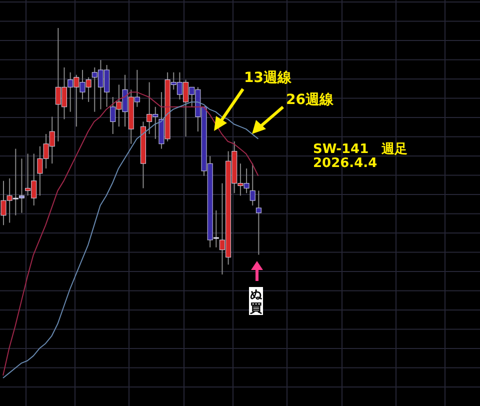 The height and width of the screenshot is (406, 480). What do you see at coordinates (345, 163) in the screenshot?
I see `annotation: 2026.4.4` at bounding box center [345, 163].